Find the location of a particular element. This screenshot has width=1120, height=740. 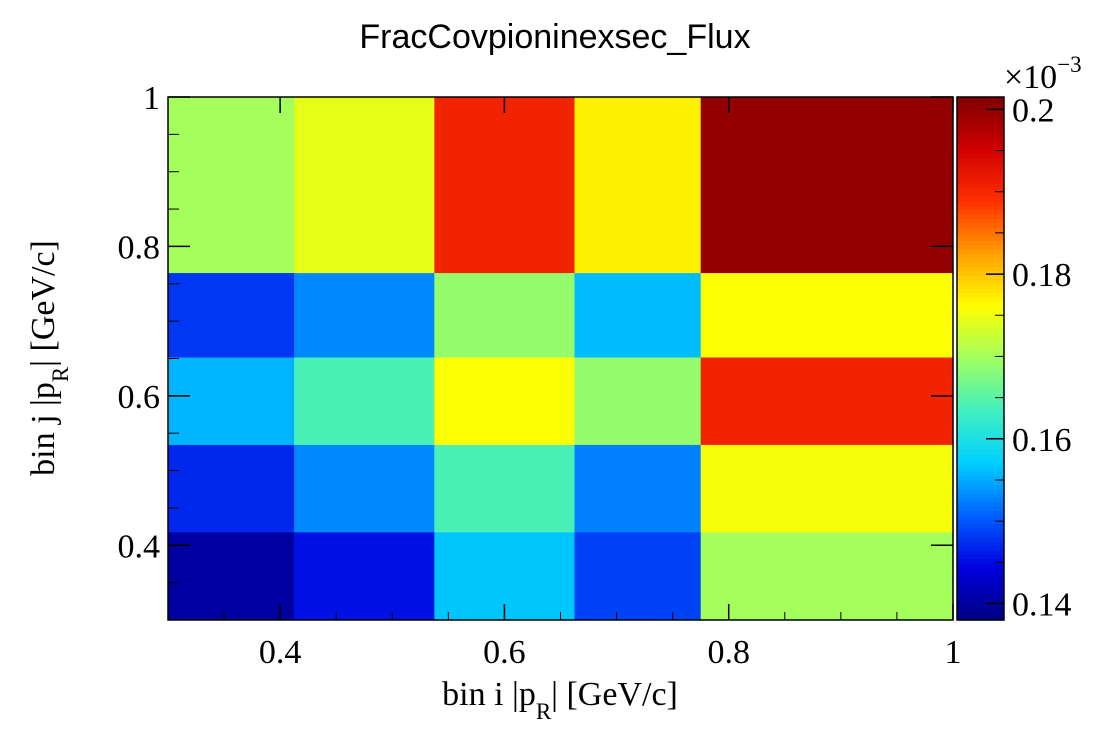

z-tick-label: 0.18 is located at coordinates (1042, 275).